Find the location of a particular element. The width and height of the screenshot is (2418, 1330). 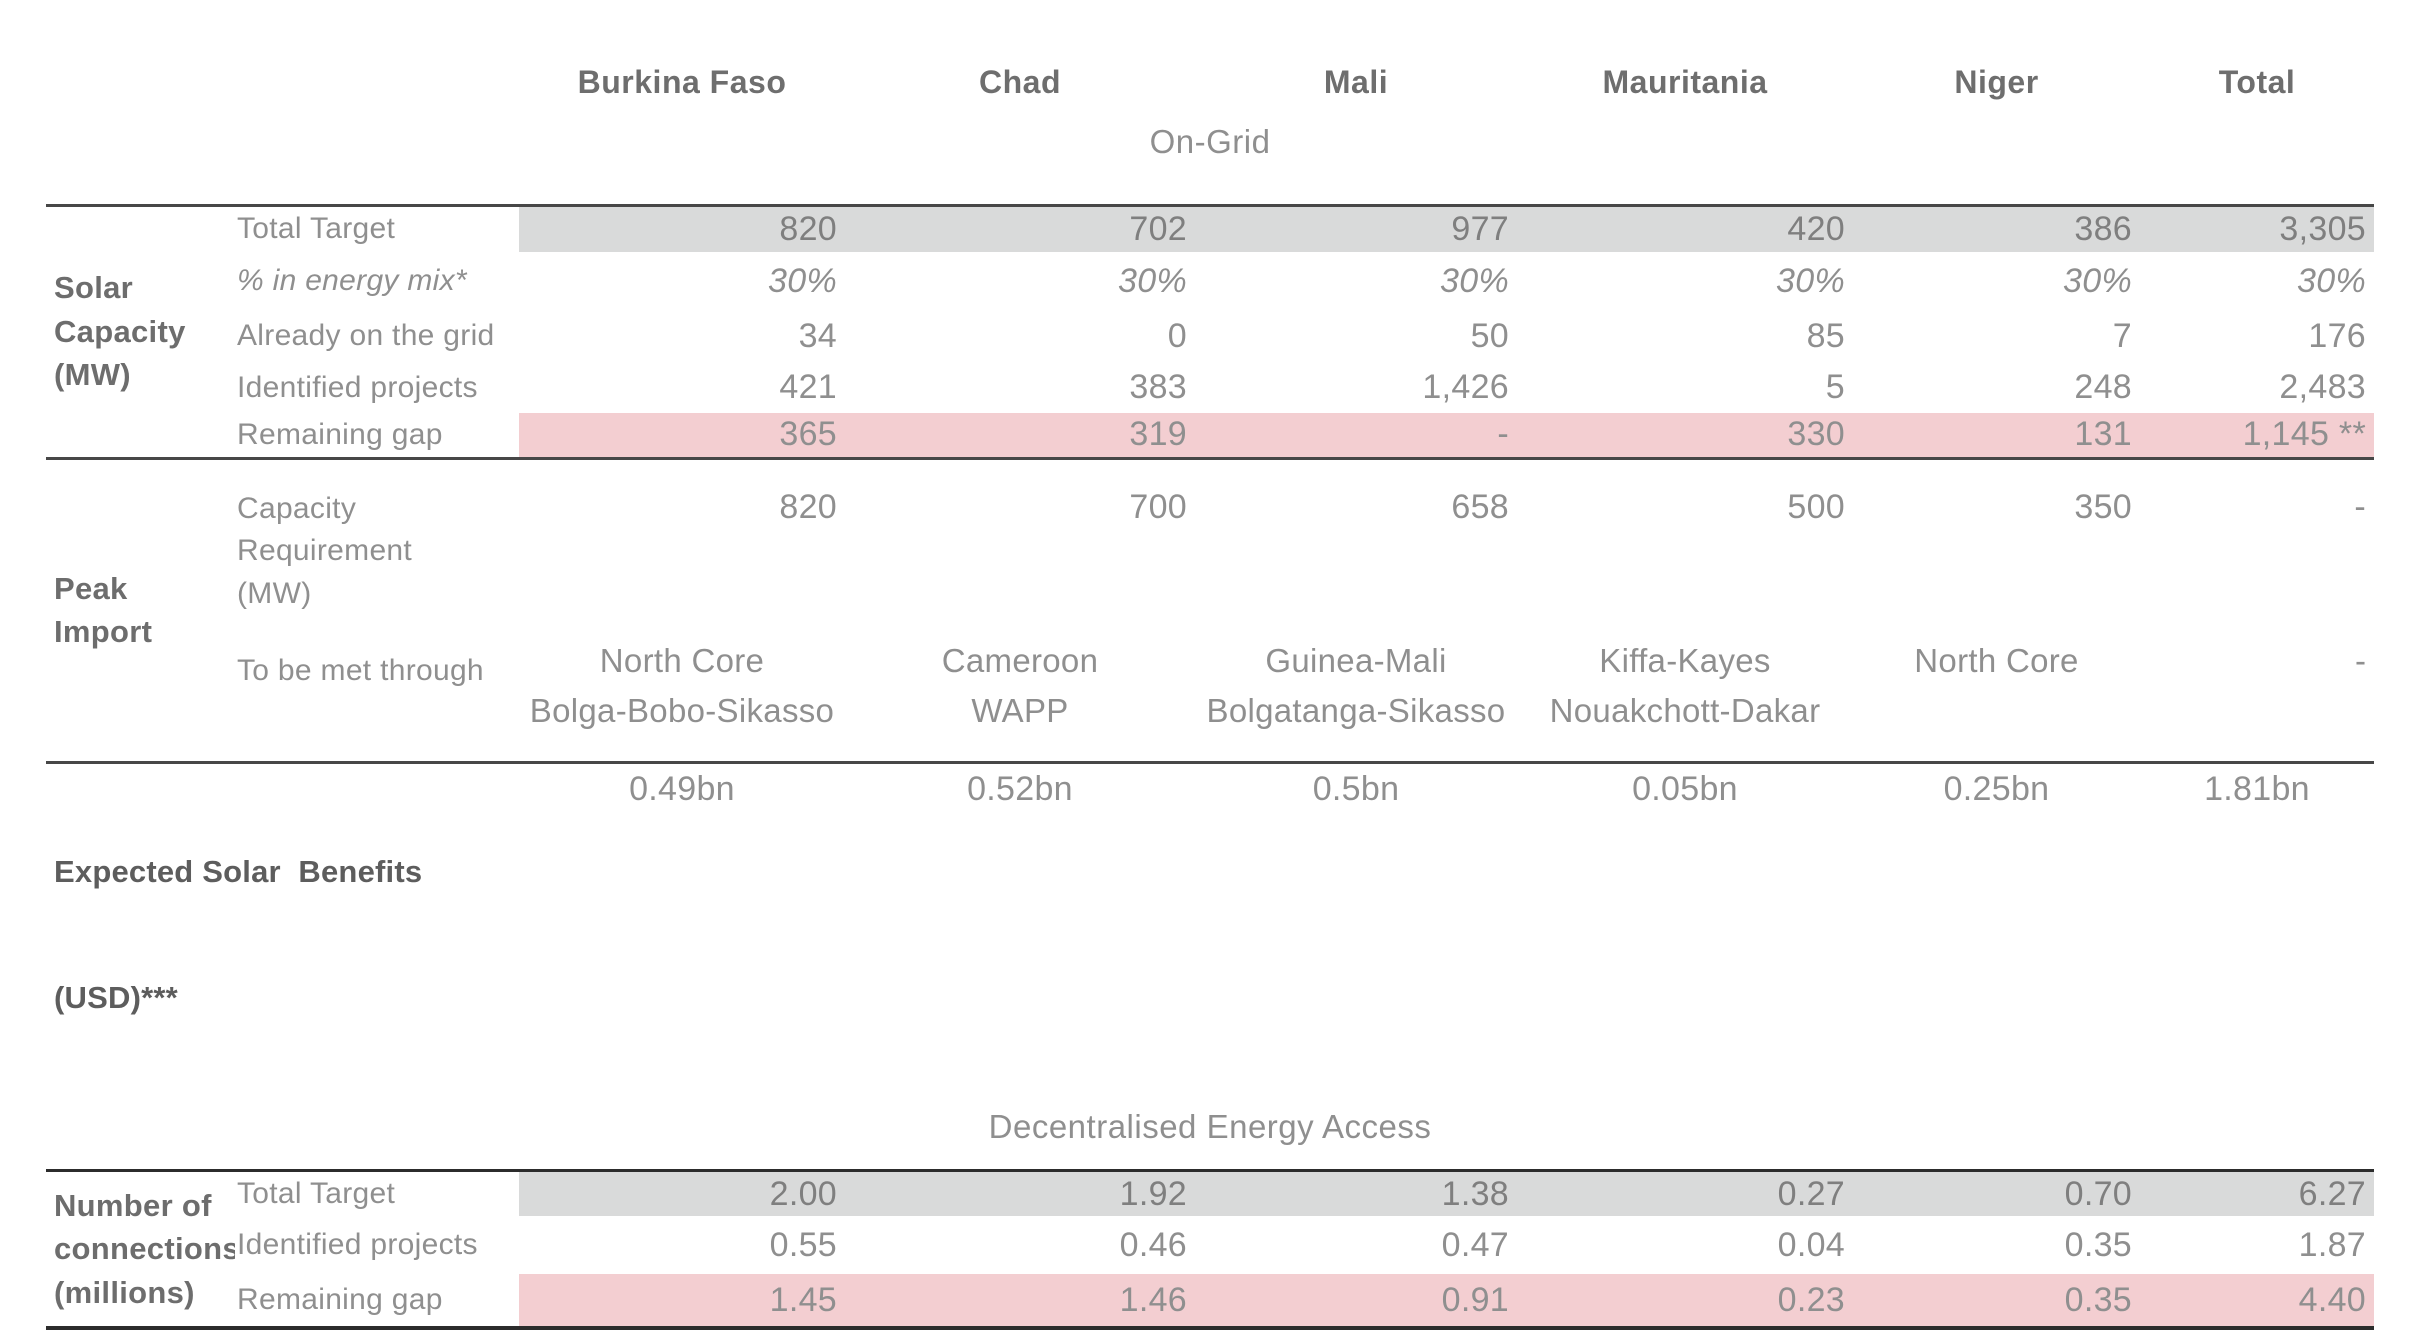

group-label-number-of-connections: Number of connections (millions) is located at coordinates (140, 1249).